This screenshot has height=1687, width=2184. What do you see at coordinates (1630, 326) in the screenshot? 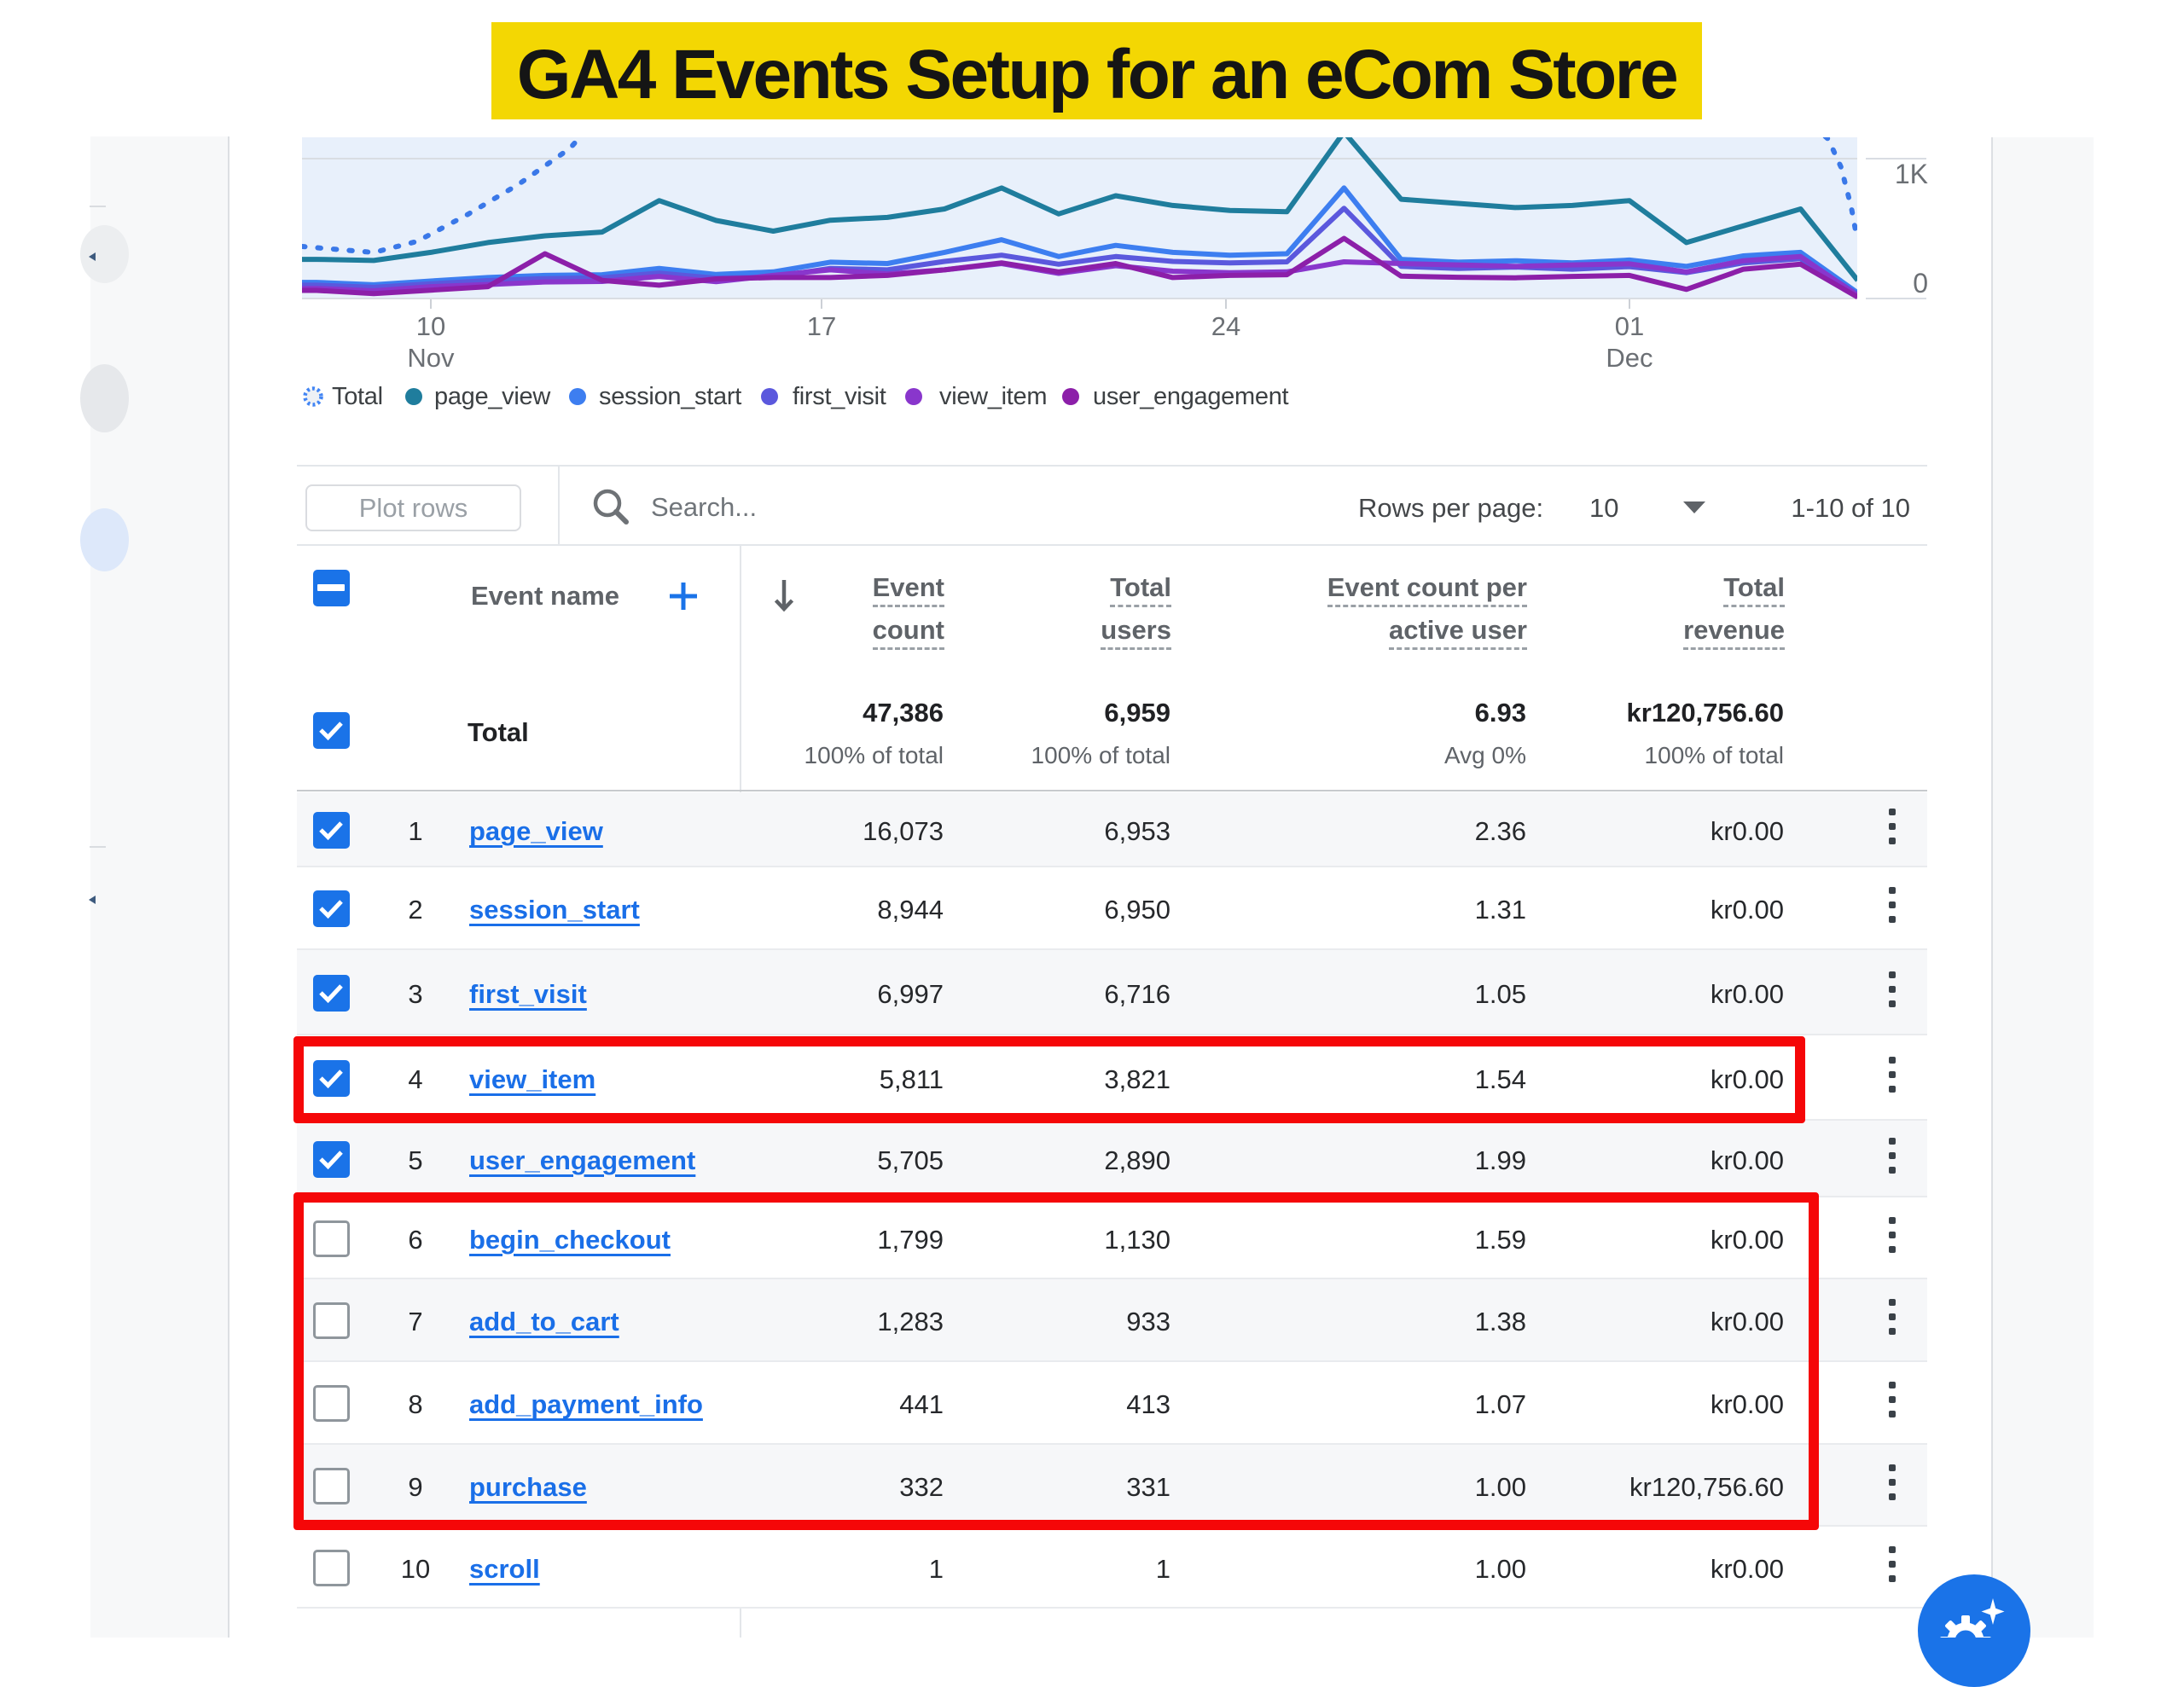
I see `svg-text: 01` at bounding box center [1630, 326].